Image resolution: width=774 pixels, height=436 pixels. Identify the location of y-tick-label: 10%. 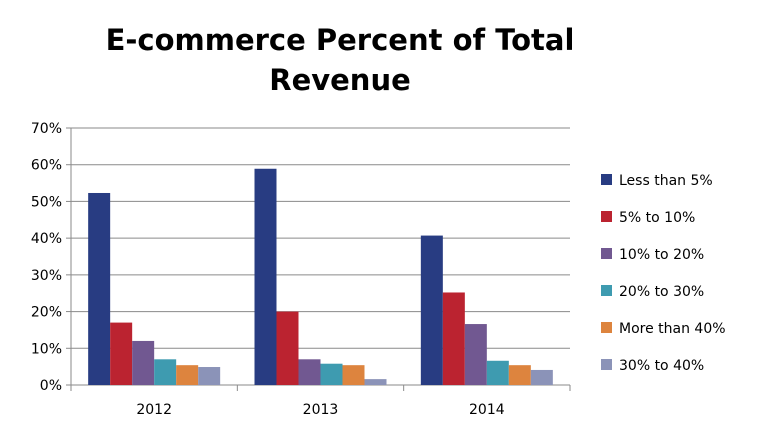
(46, 349).